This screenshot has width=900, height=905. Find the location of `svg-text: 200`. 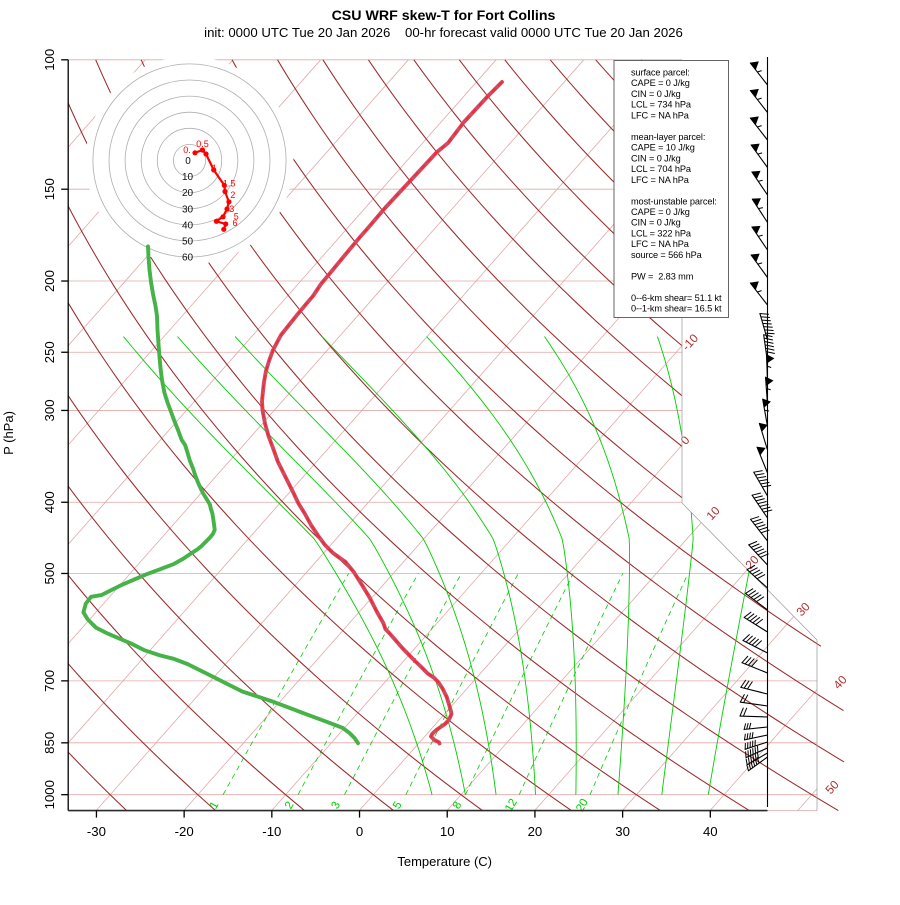

svg-text: 200 is located at coordinates (49, 281).